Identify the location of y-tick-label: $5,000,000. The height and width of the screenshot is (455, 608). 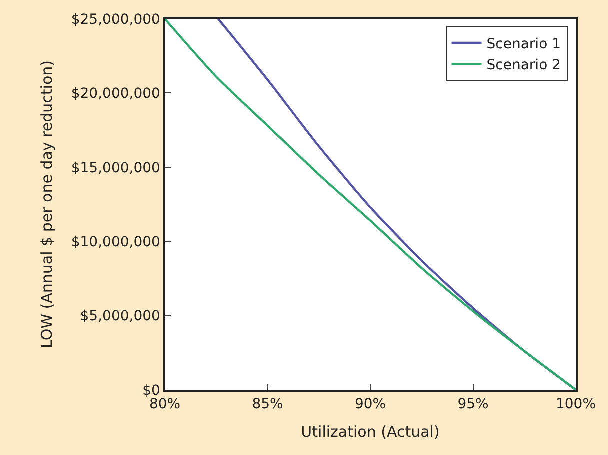
(120, 316).